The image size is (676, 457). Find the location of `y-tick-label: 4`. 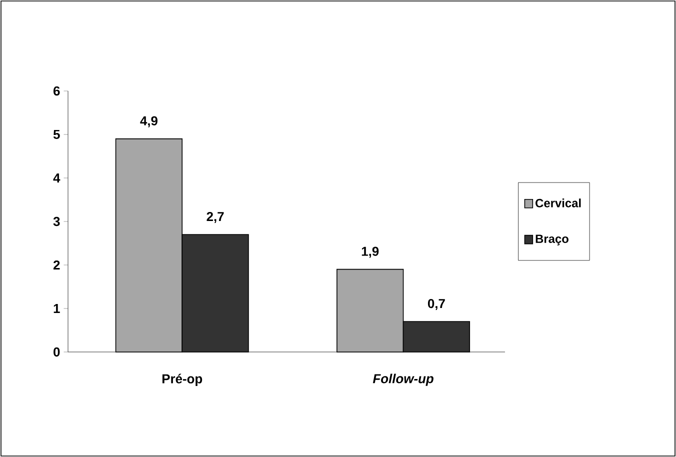

y-tick-label: 4 is located at coordinates (56, 178).